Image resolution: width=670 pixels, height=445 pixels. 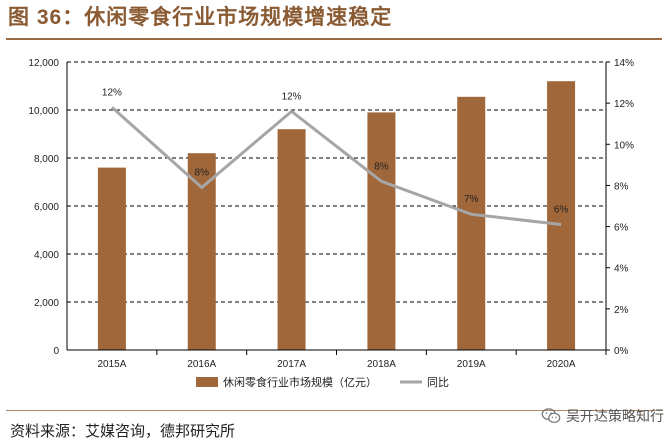 I want to click on x-tick-label: 2020A, so click(x=561, y=364).